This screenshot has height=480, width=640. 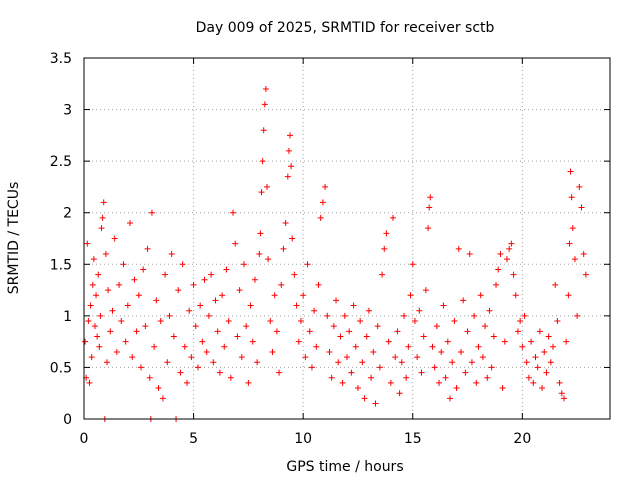 I want to click on y-tick-label: 3, so click(x=67, y=111).